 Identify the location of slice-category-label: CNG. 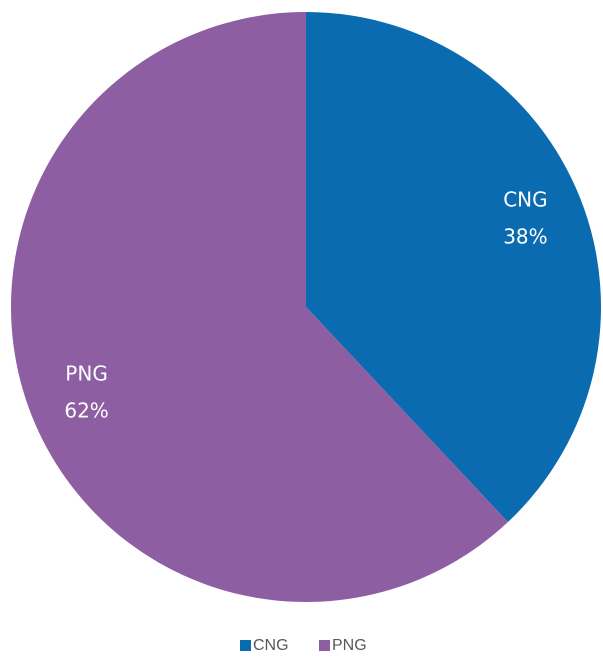
(525, 200).